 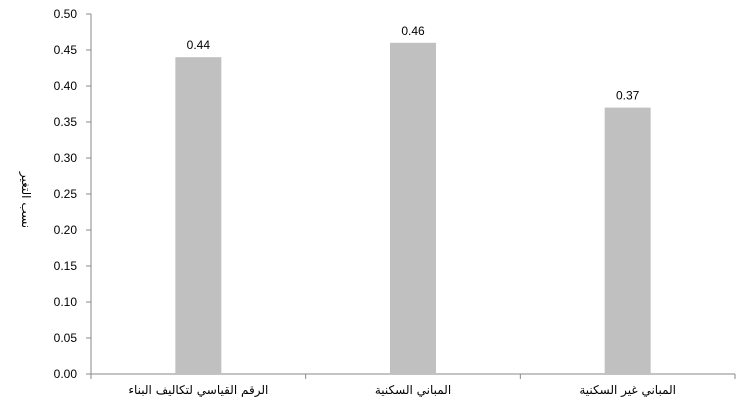 I want to click on y-axis-title: نسب التغير, so click(x=25, y=199).